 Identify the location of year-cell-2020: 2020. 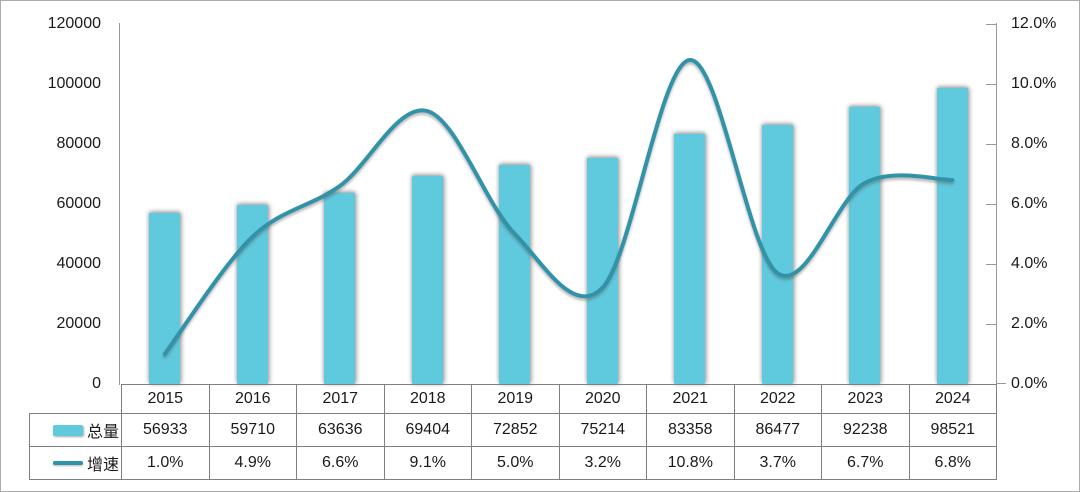
(602, 399).